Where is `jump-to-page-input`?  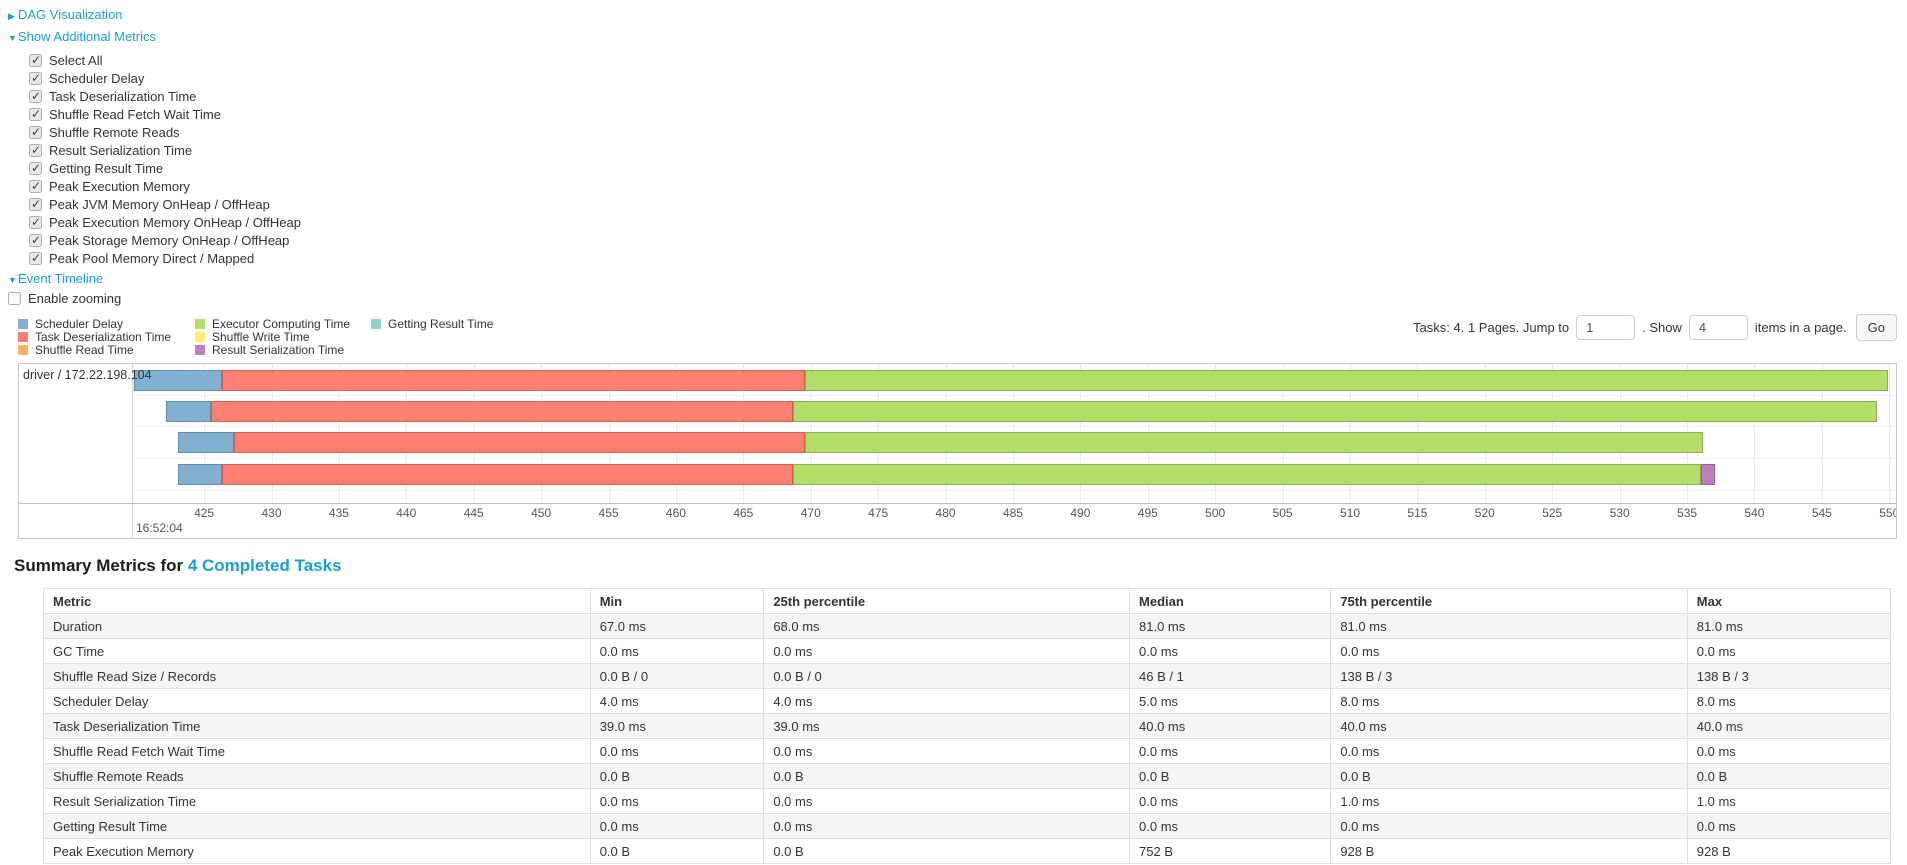 jump-to-page-input is located at coordinates (1606, 327).